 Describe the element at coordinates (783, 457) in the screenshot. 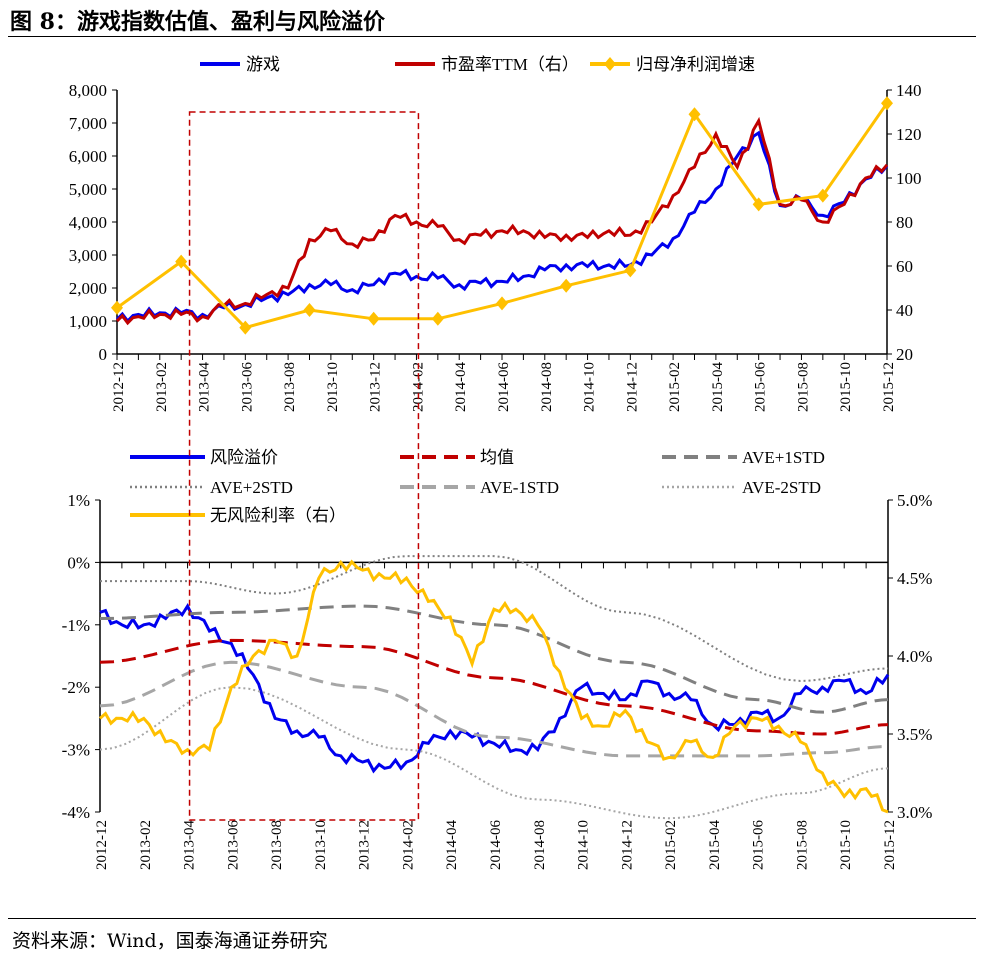

I see `legend-label: AVE+1STD` at that location.